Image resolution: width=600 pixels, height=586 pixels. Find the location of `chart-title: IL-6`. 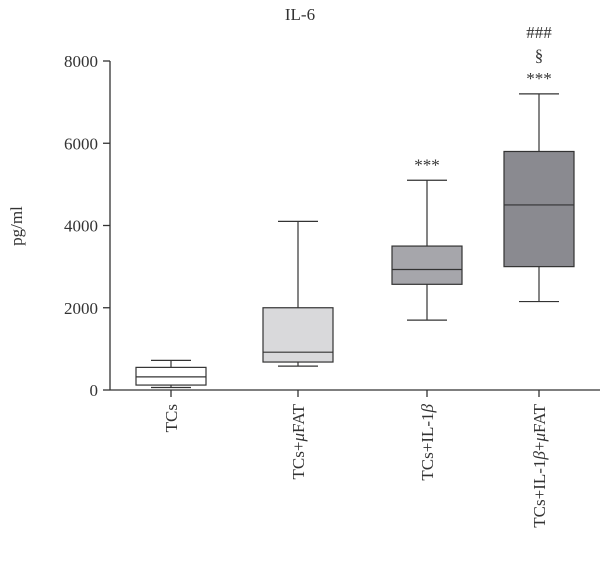

chart-title: IL-6 is located at coordinates (300, 14).